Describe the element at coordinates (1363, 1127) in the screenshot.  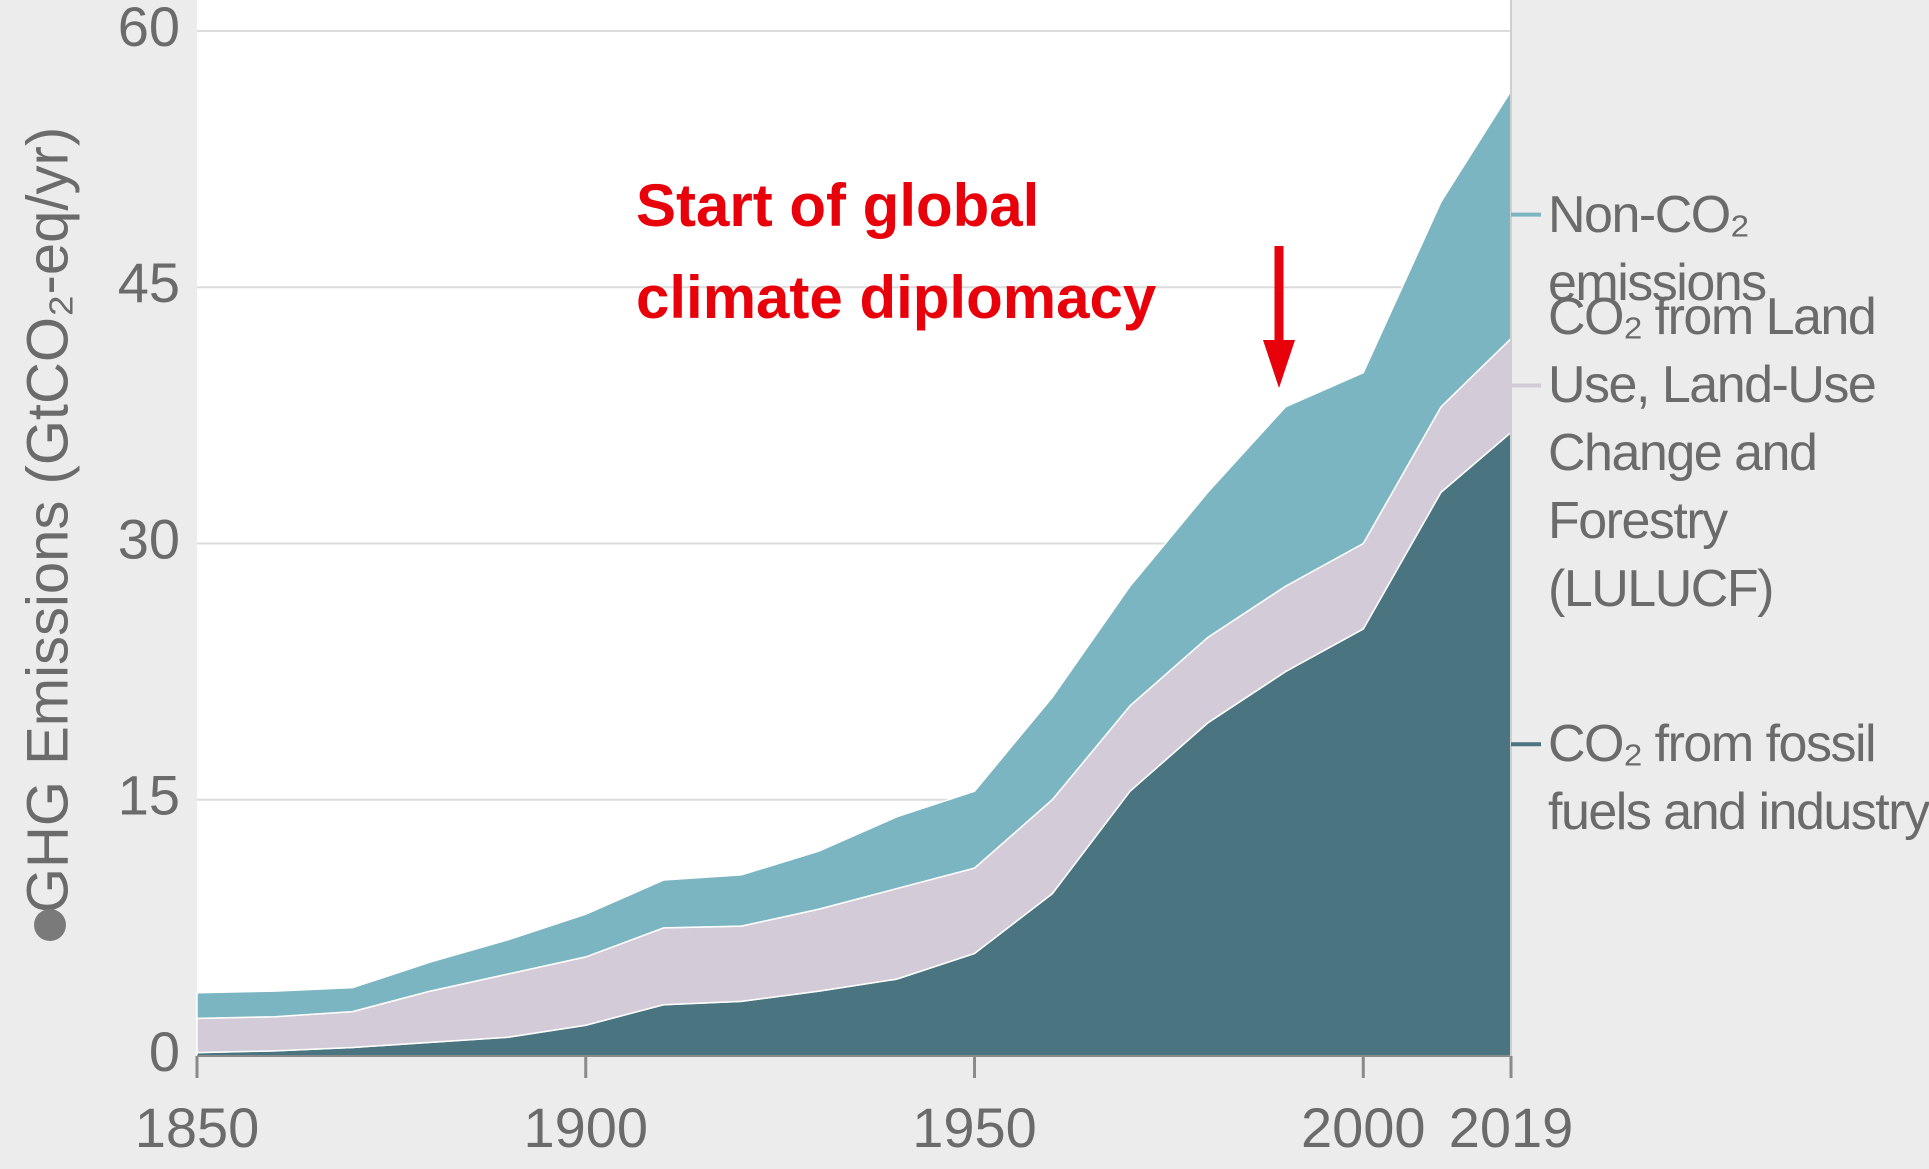
I see `x-tick-label: 2000` at that location.